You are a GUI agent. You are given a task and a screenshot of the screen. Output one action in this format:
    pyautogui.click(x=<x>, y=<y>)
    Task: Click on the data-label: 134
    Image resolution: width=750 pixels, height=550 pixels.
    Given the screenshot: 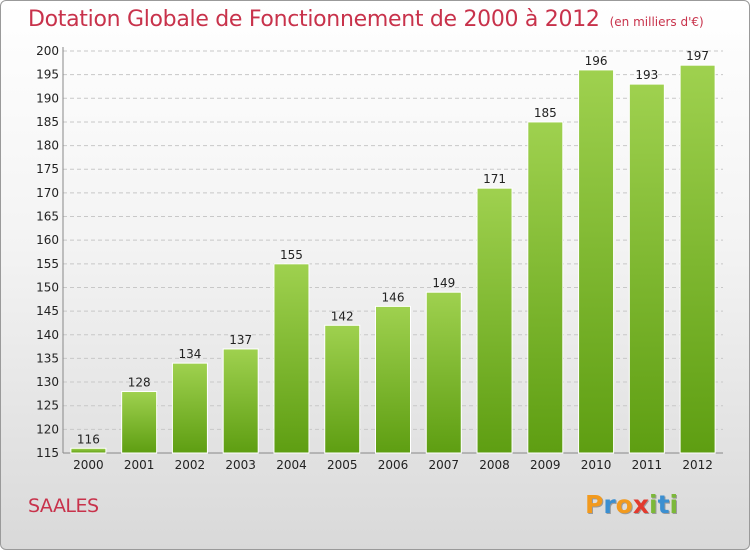 What is the action you would take?
    pyautogui.click(x=189, y=354)
    